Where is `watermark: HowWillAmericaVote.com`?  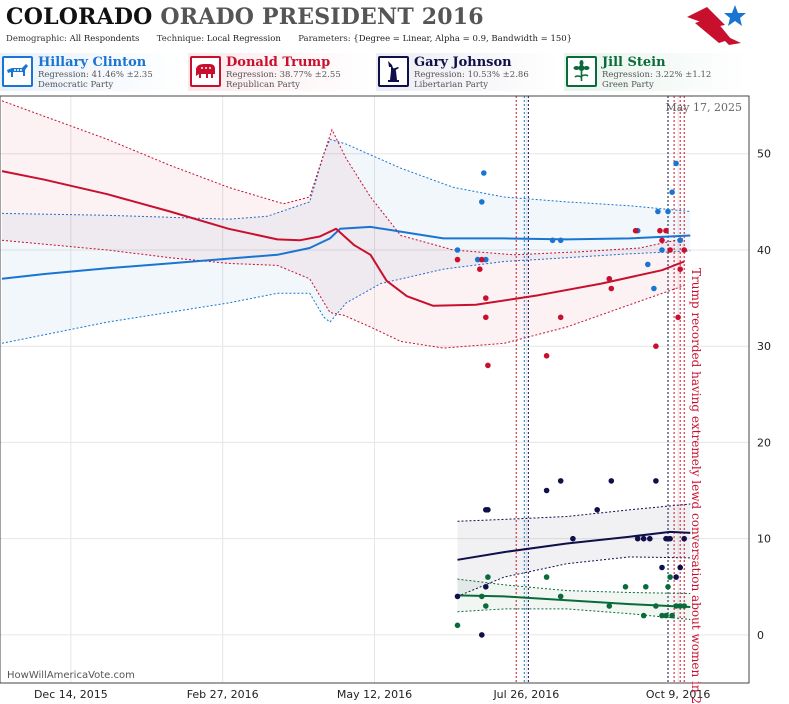 watermark: HowWillAmericaVote.com is located at coordinates (71, 675).